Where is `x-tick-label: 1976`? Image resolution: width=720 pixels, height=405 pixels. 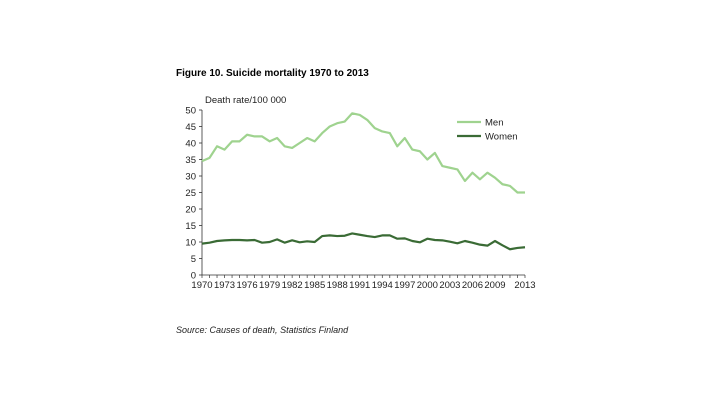 x-tick-label: 1976 is located at coordinates (246, 285).